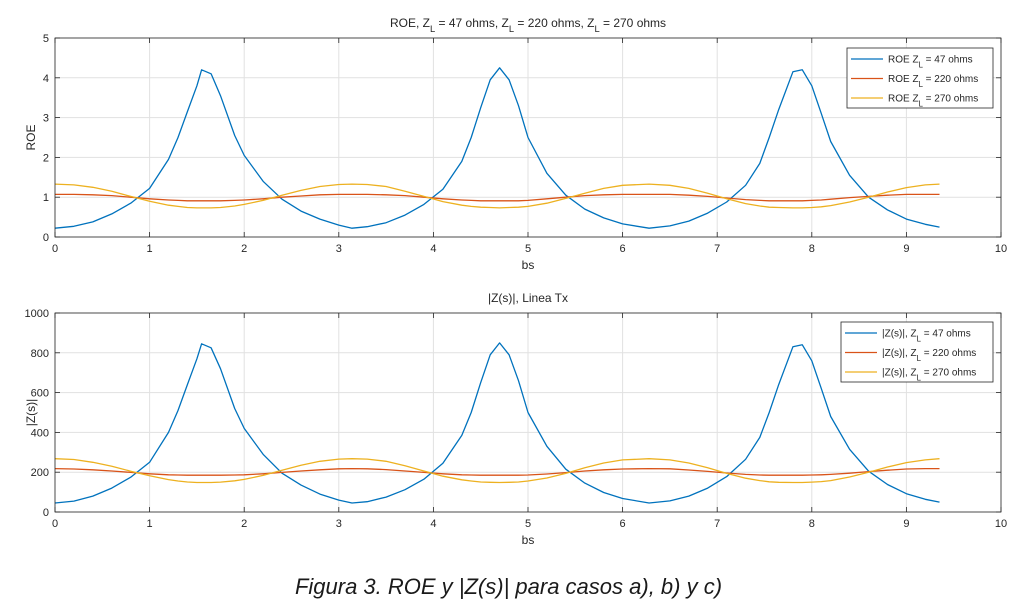  I want to click on y-axis-label: |Z(s)|, so click(31, 413).